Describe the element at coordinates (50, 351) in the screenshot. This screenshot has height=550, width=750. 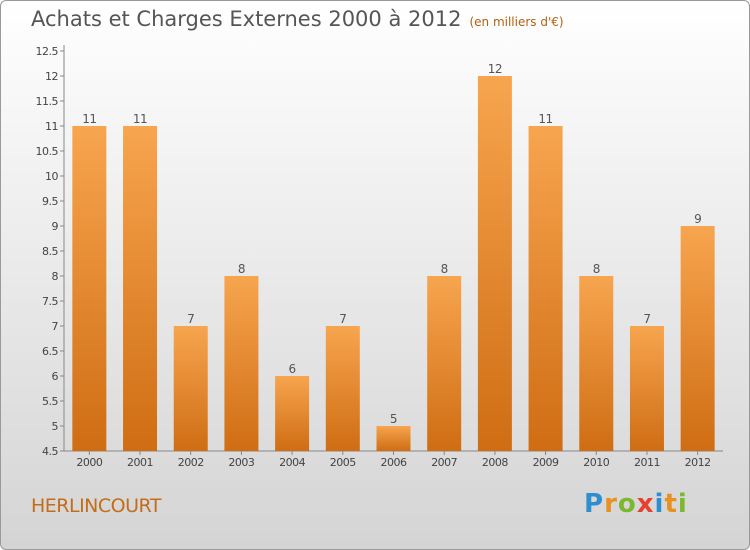
I see `y-tick-label: 6.5` at that location.